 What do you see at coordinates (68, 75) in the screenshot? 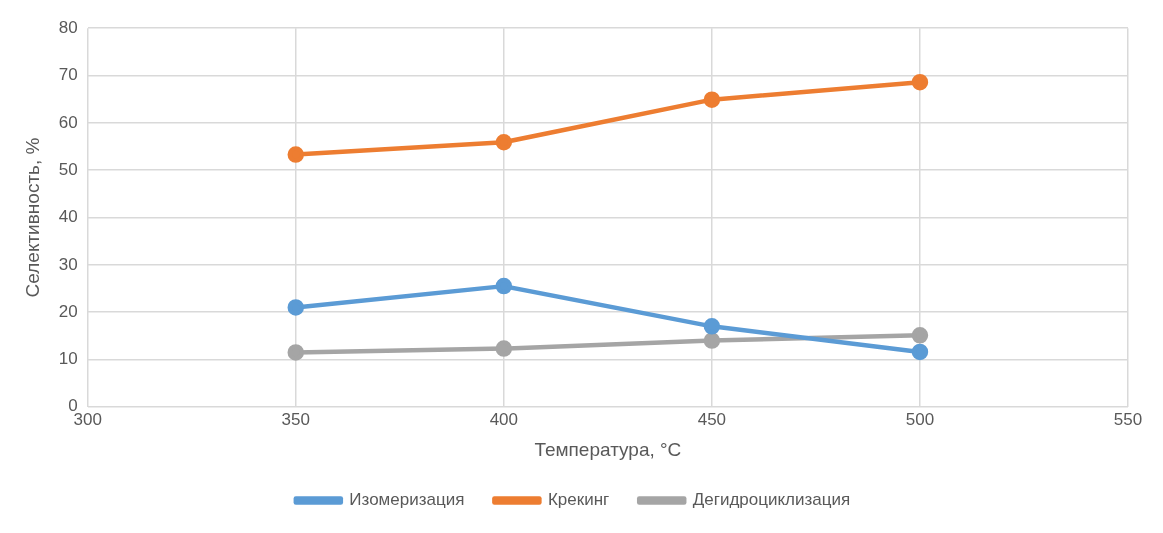
I see `y-tick-label: 70` at bounding box center [68, 75].